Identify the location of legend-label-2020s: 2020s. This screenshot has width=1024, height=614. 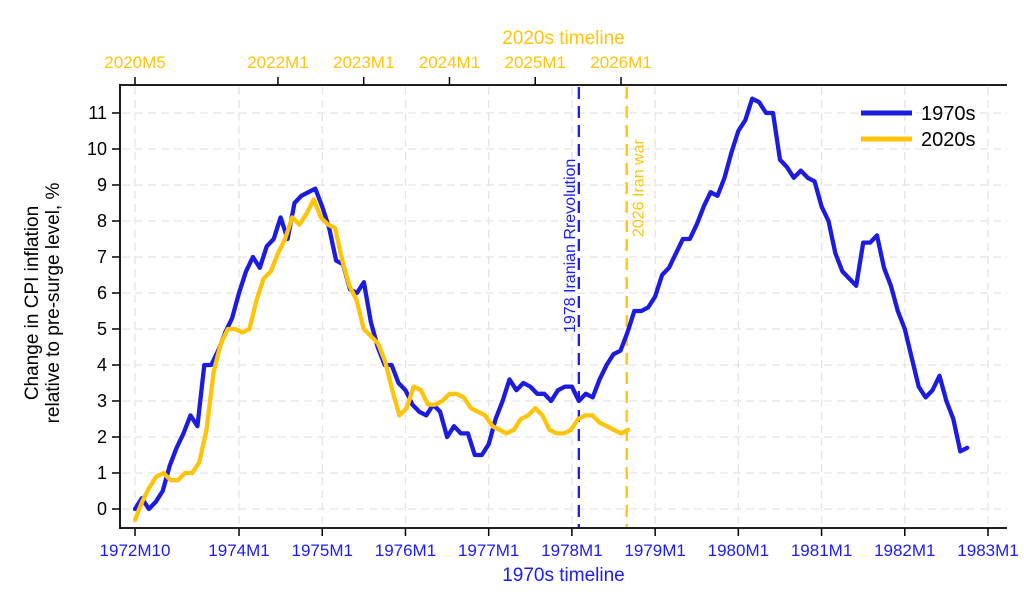
(948, 140).